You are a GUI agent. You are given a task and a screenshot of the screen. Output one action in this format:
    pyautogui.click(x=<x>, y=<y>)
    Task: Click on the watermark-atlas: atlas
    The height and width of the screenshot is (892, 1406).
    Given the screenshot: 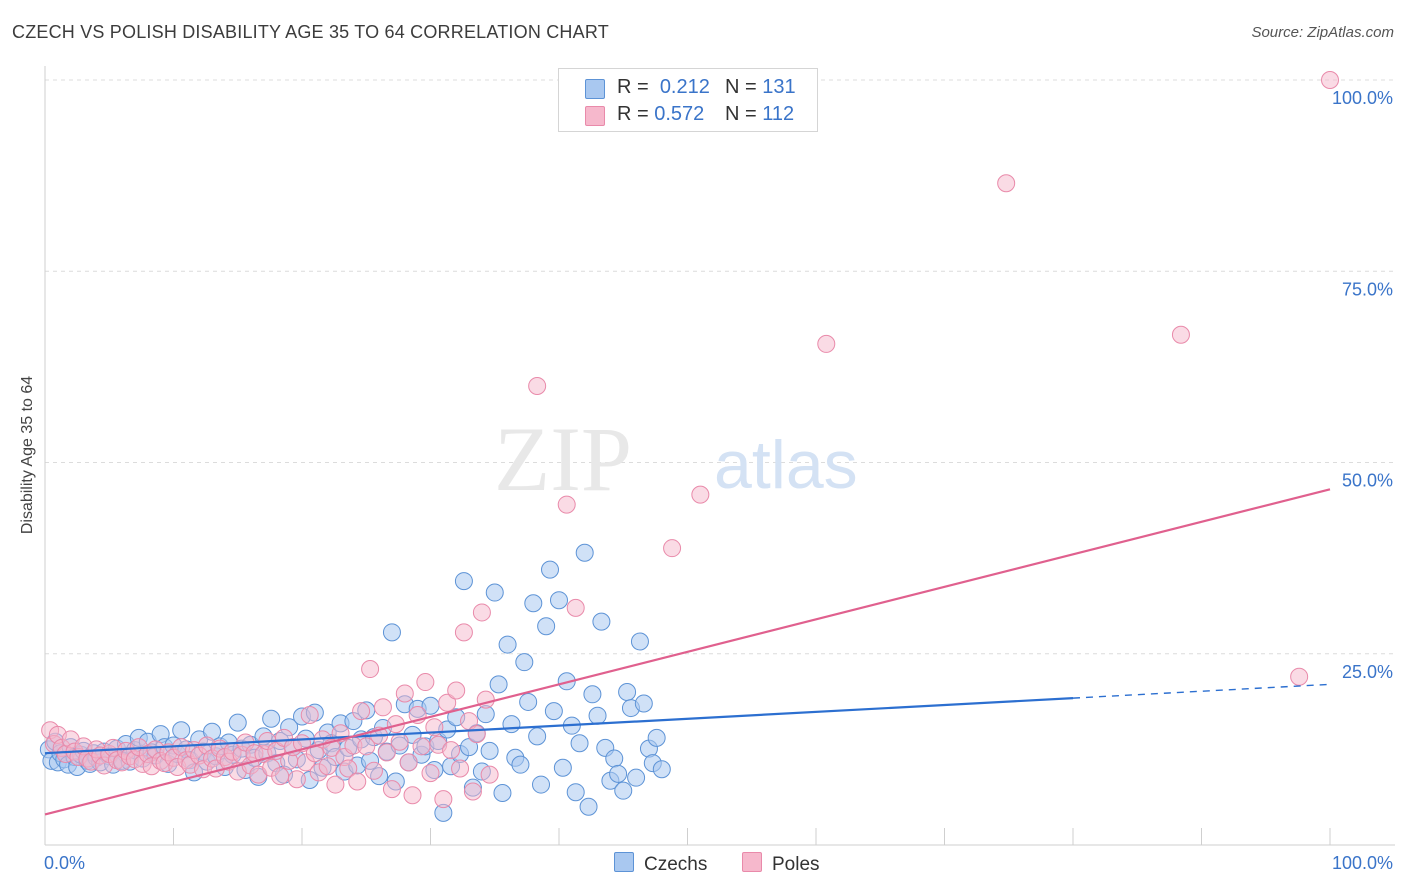 What is the action you would take?
    pyautogui.click(x=786, y=465)
    